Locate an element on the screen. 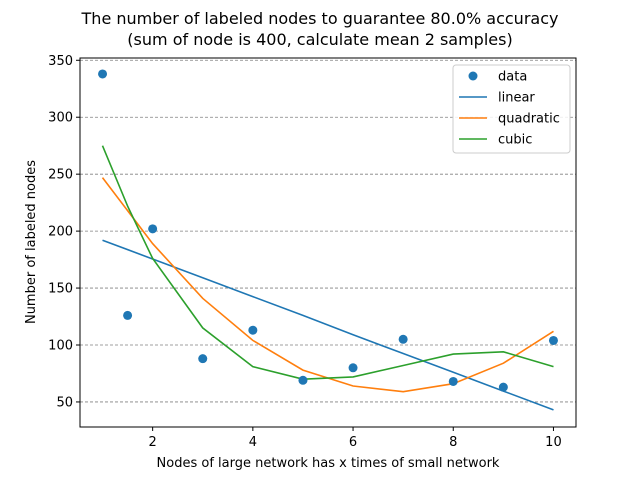 Image resolution: width=640 pixels, height=480 pixels. y-tick-label: 300 is located at coordinates (60, 118).